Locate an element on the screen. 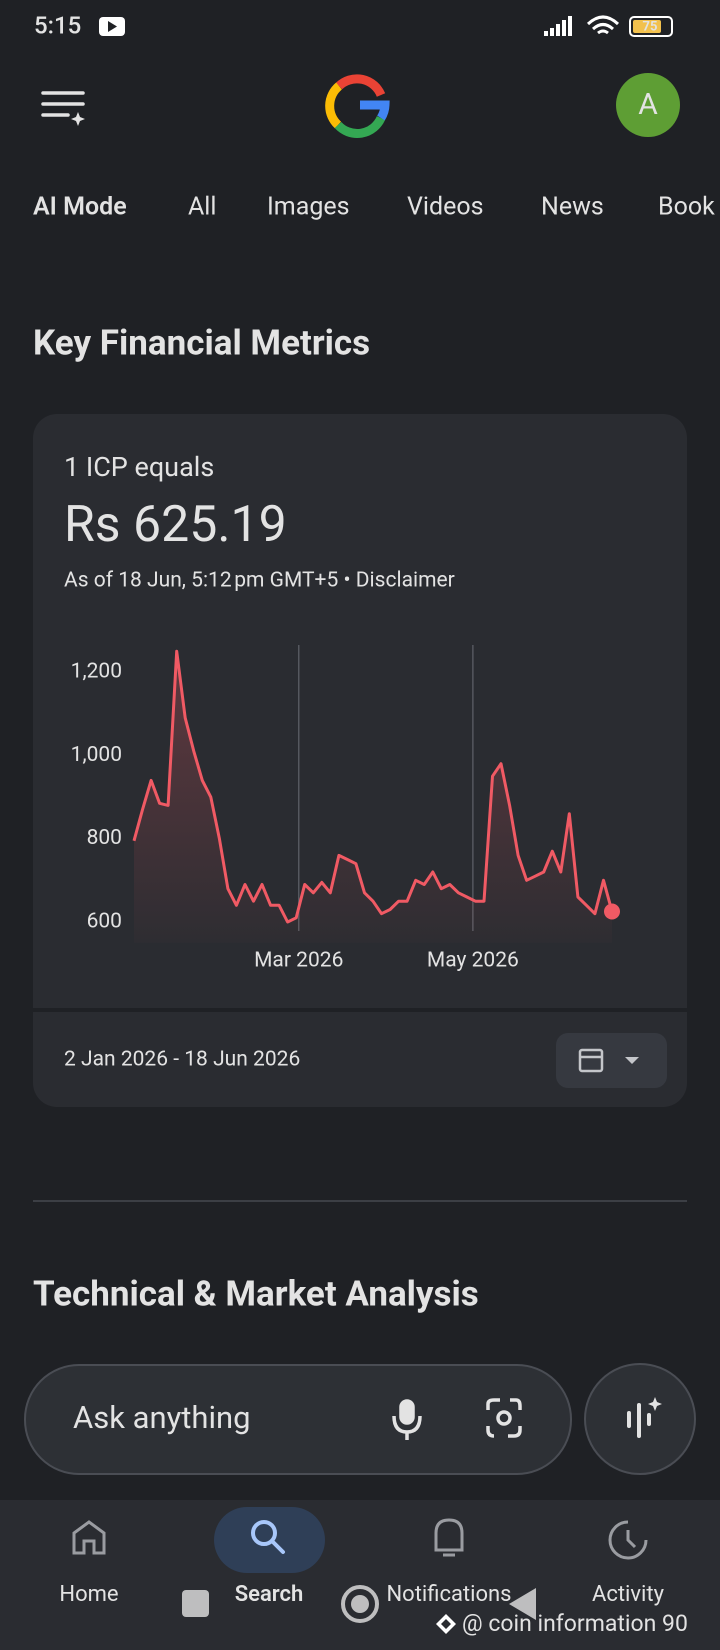 Image resolution: width=720 pixels, height=1650 pixels. date-range: 2 Jan 2026 - 18 Jun 2026 is located at coordinates (182, 1060).